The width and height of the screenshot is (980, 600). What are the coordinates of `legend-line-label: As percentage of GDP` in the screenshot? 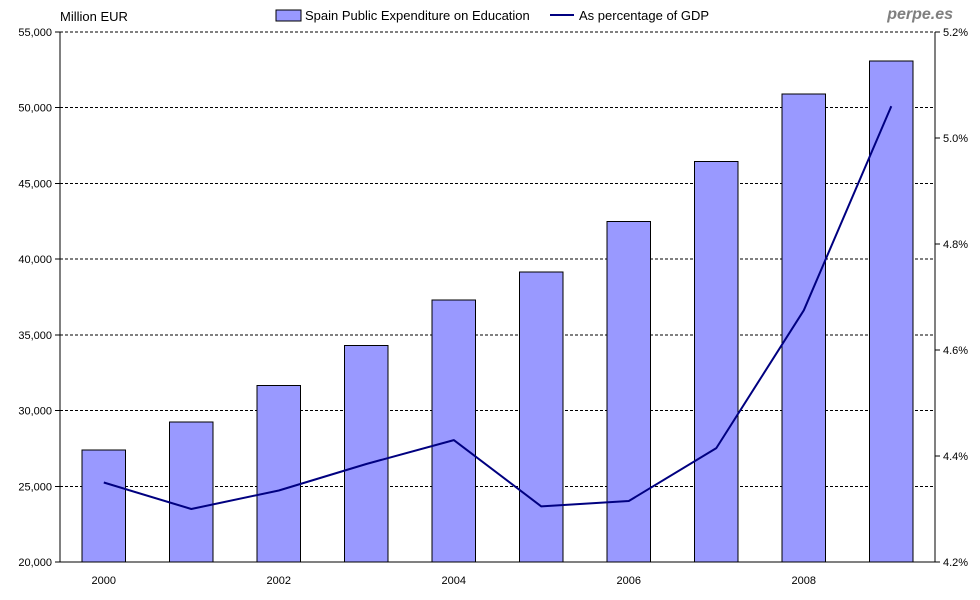 It's located at (644, 15).